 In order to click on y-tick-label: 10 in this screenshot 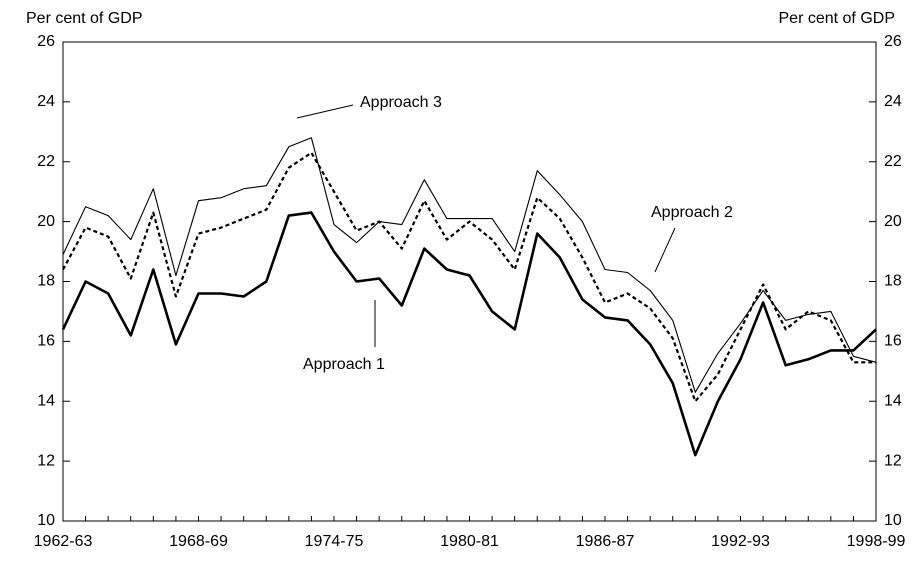, I will do `click(46, 520)`.